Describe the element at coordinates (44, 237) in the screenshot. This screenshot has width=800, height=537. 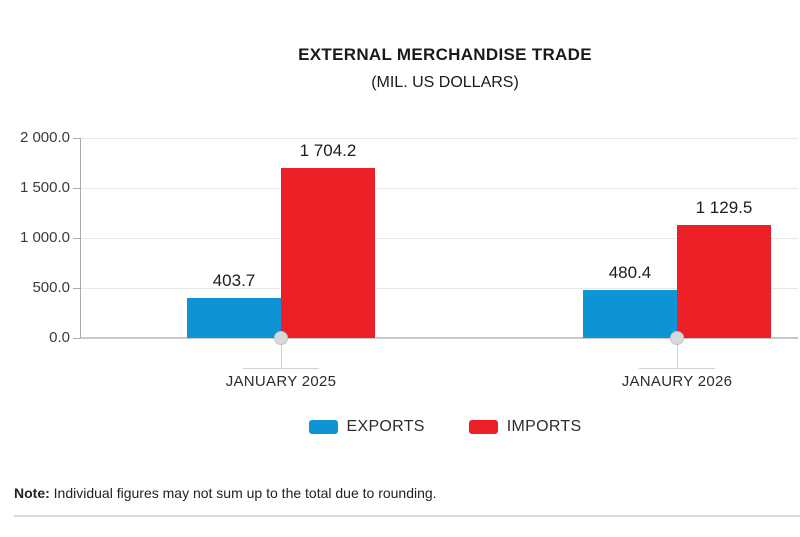
I see `y-tick-label: 1 000.0` at that location.